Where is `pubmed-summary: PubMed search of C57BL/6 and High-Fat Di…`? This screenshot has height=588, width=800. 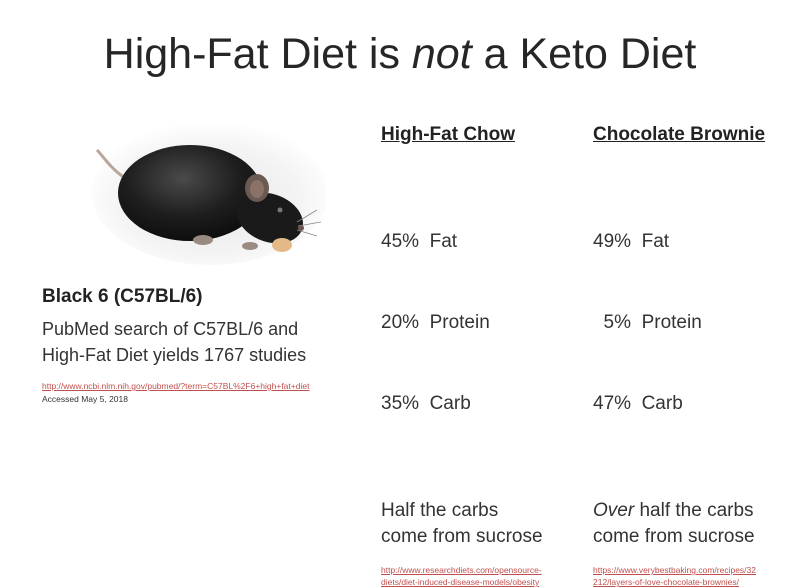
pubmed-summary: PubMed search of C57BL/6 and High-Fat Di… is located at coordinates (174, 342).